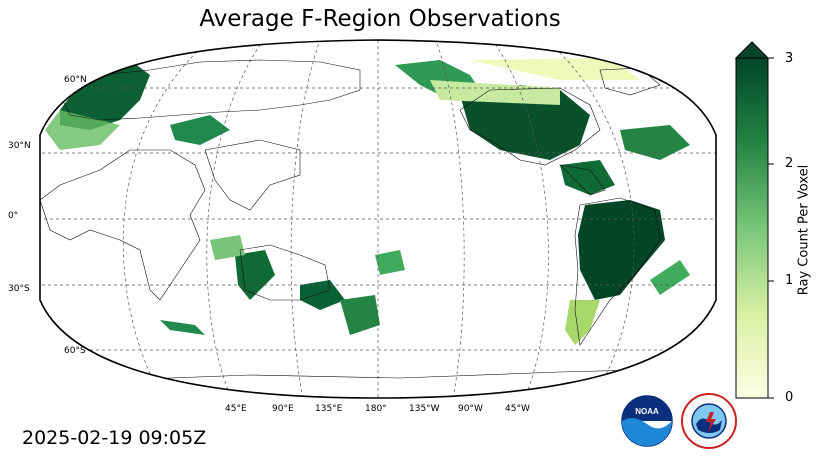 This screenshot has width=820, height=461. I want to click on atlantic-north-patch, so click(670, 277).